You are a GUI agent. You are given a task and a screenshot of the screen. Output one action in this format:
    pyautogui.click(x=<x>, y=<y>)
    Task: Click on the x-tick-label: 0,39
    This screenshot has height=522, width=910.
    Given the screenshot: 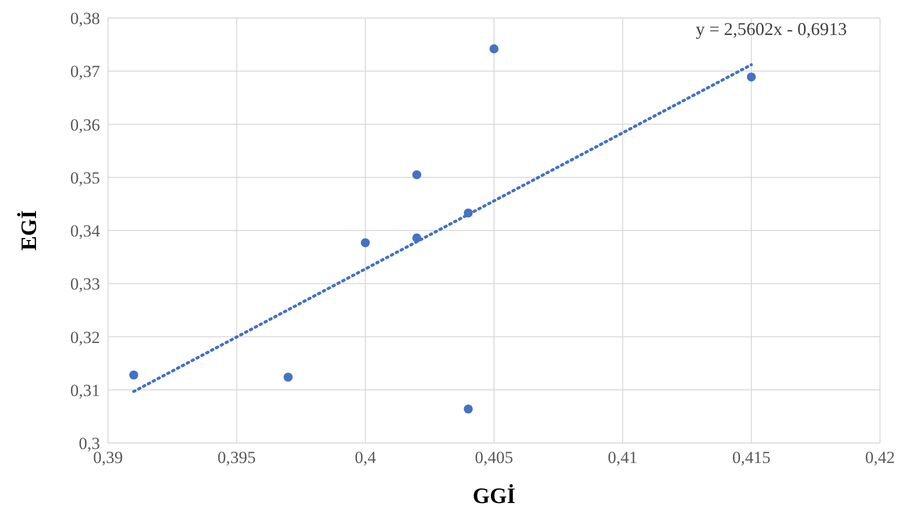 What is the action you would take?
    pyautogui.click(x=108, y=458)
    